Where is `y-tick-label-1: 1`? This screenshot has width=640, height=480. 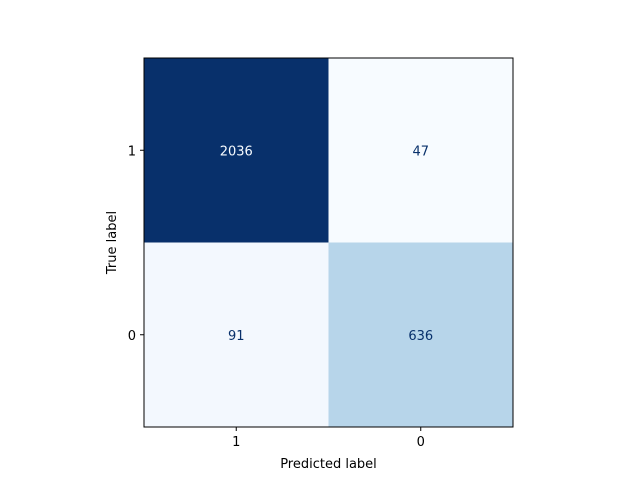
y-tick-label-1: 1 is located at coordinates (132, 151).